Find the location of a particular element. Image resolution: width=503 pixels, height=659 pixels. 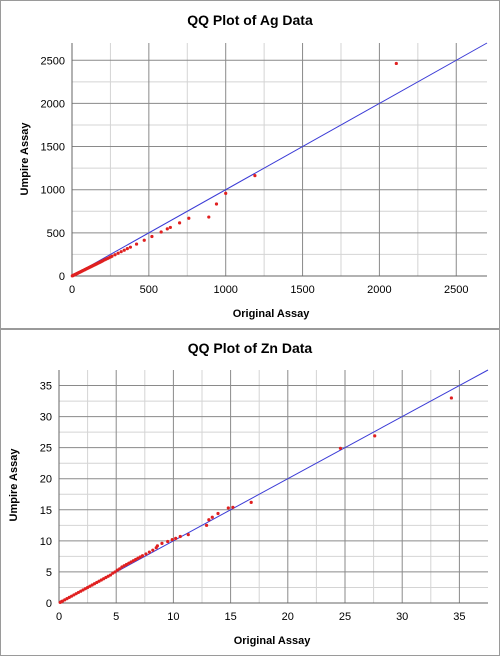

x-tick-label: 2500 is located at coordinates (456, 290).